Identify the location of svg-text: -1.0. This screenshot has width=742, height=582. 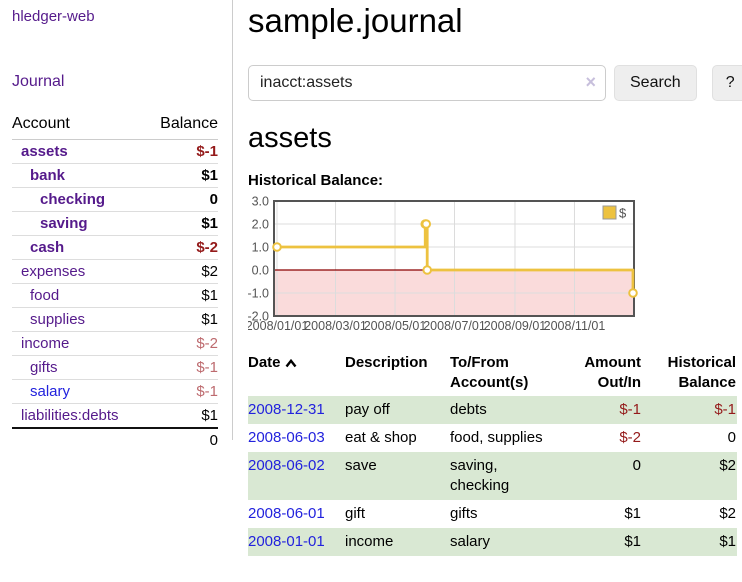
(258, 294).